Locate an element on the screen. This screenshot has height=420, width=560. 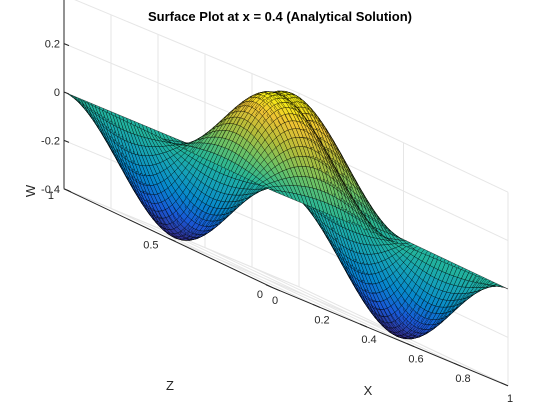
x-tick-label: 0.2 is located at coordinates (321, 320).